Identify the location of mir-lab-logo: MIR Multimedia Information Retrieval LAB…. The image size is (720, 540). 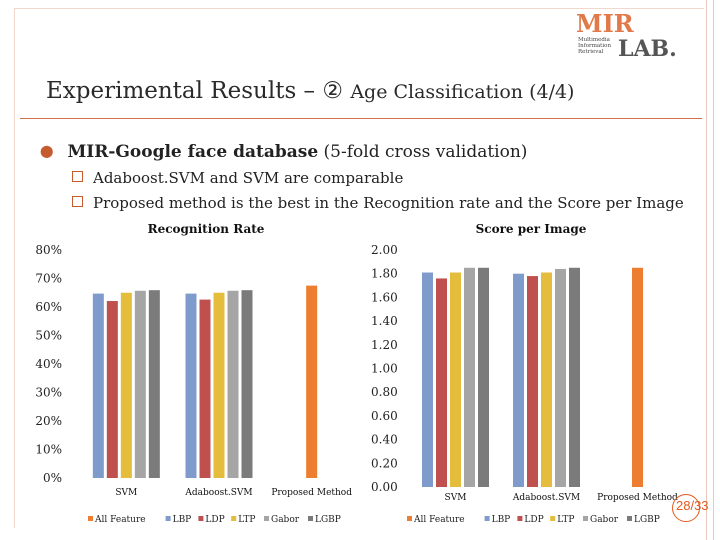
(626, 34).